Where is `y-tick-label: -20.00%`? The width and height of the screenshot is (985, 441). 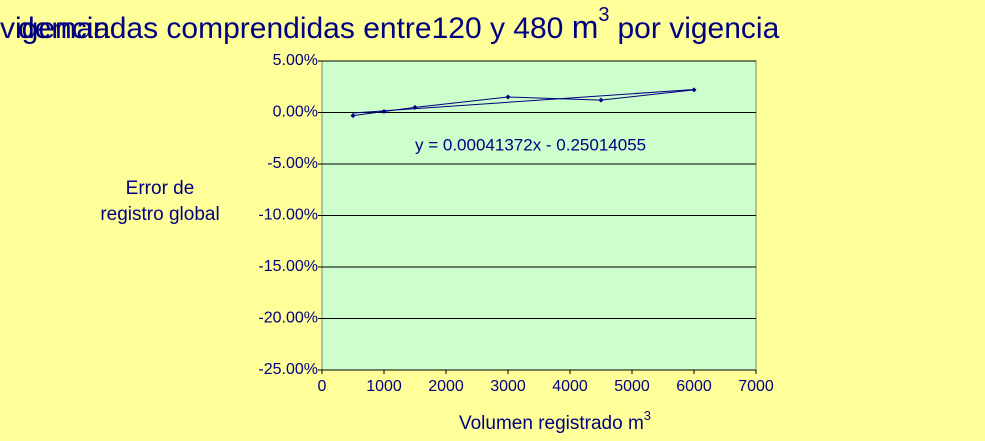
y-tick-label: -20.00% is located at coordinates (288, 318).